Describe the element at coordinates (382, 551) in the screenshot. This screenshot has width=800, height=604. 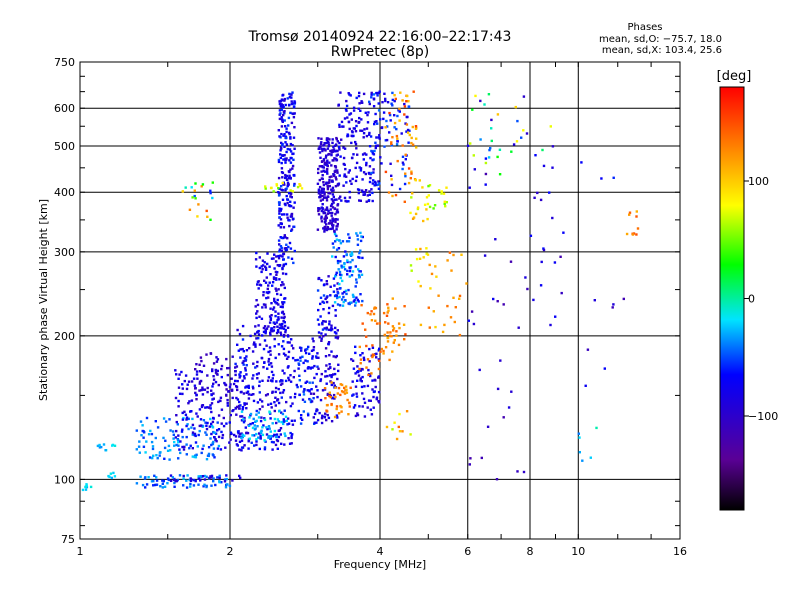
I see `x-tick-labels: 1 2 4 6 8 10 16` at that location.